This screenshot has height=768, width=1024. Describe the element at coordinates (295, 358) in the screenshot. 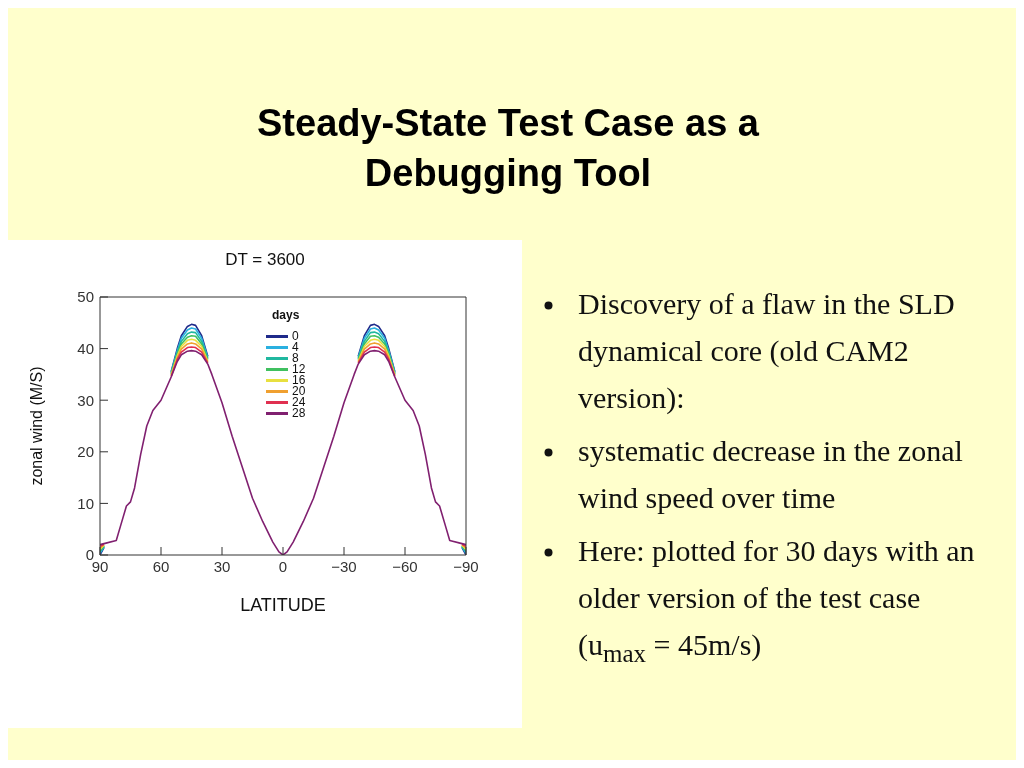

I see `legend-label: 8` at that location.